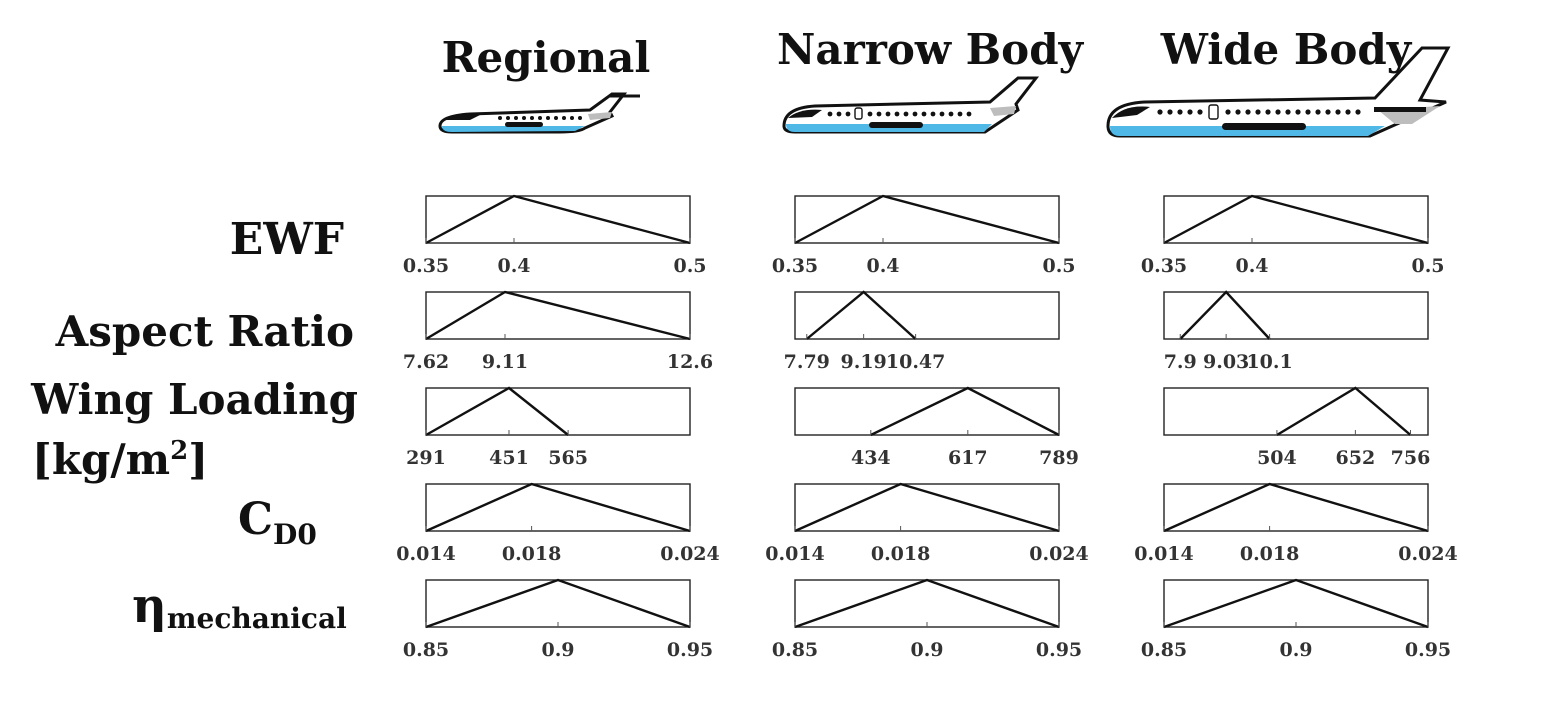 The height and width of the screenshot is (708, 1568). Describe the element at coordinates (509, 458) in the screenshot. I see `tick-label-wing-loading-regional-1: 451` at that location.